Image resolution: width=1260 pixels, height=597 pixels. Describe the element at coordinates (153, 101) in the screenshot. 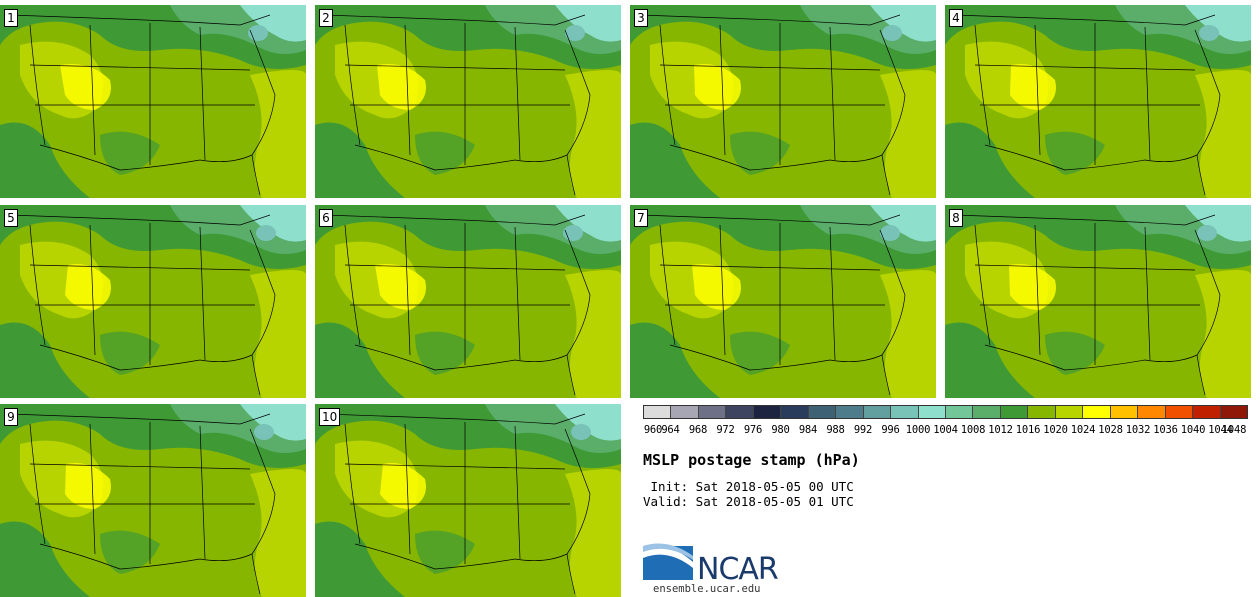

I see `postage-stamp-map: 1` at that location.